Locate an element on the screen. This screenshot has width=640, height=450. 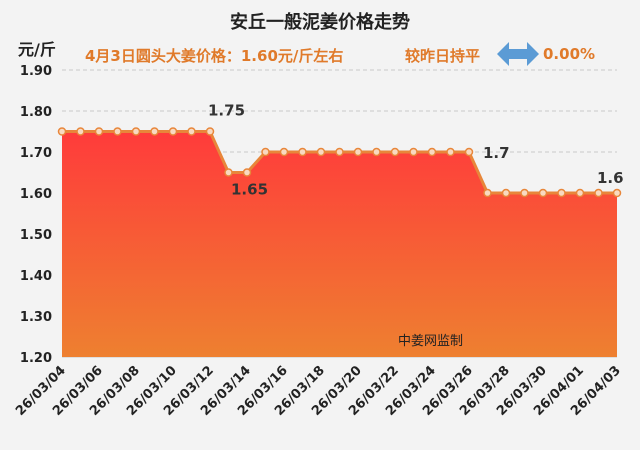
y-tick-label: 1.70 is located at coordinates (36, 153).